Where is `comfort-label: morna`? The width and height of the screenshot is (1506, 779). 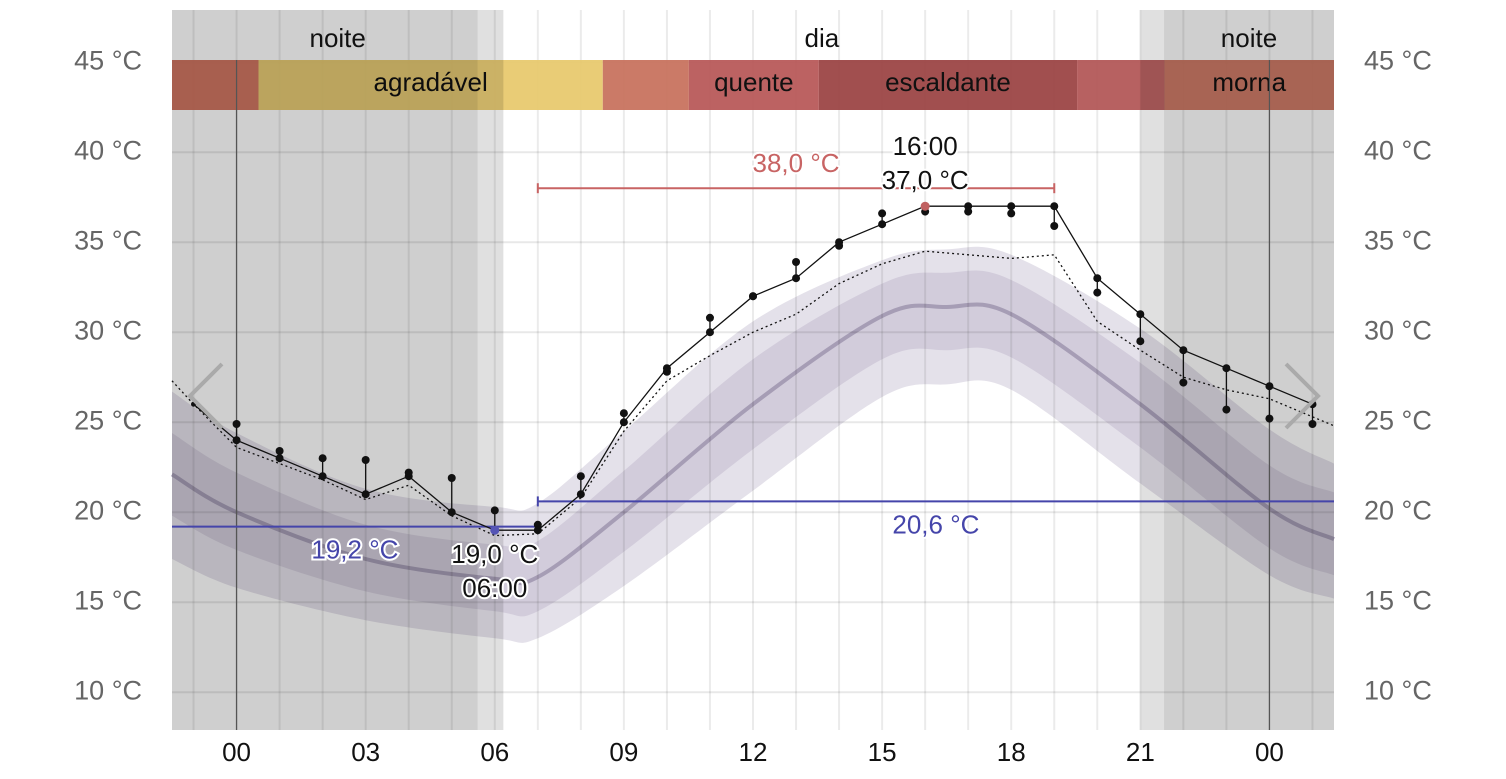 comfort-label: morna is located at coordinates (1249, 82).